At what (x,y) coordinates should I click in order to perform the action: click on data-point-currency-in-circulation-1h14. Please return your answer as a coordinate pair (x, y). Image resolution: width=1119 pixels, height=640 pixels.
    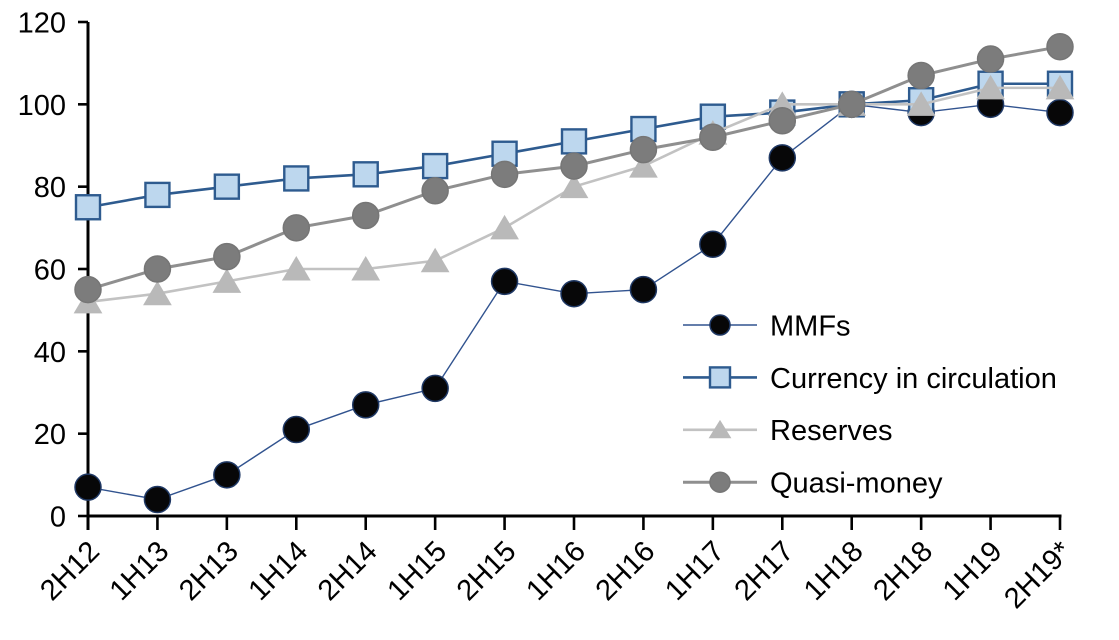
    Looking at the image, I should click on (296, 178).